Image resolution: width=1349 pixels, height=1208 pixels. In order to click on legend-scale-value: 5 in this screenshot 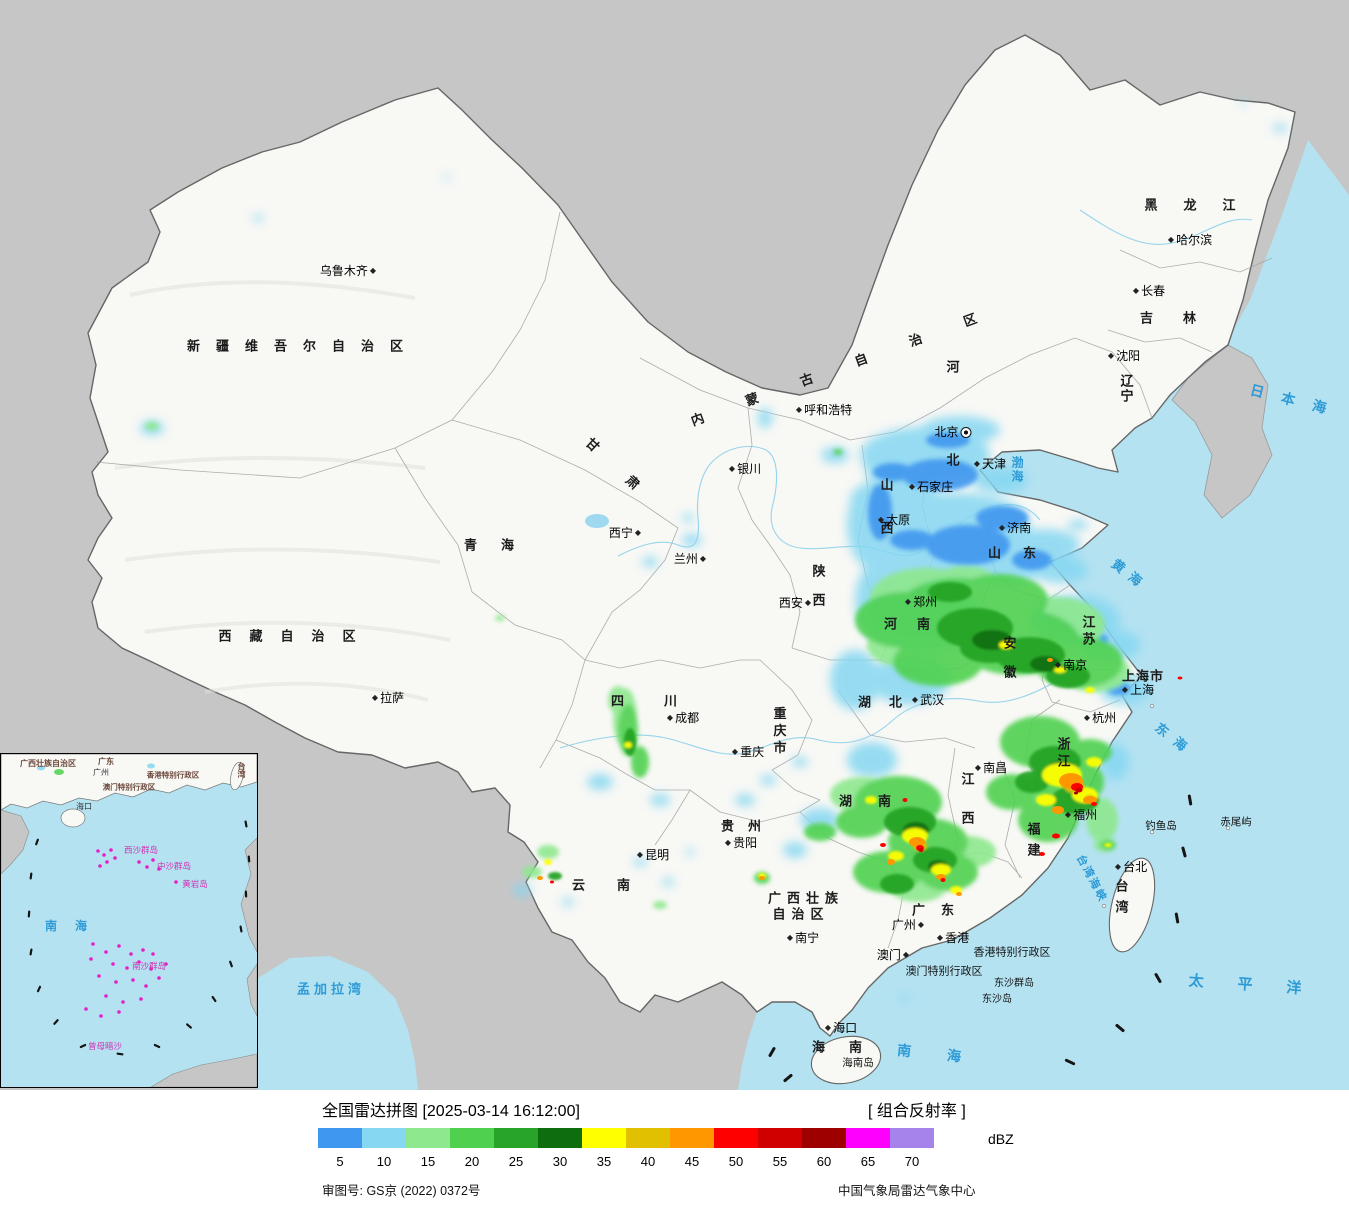, I will do `click(340, 1161)`.